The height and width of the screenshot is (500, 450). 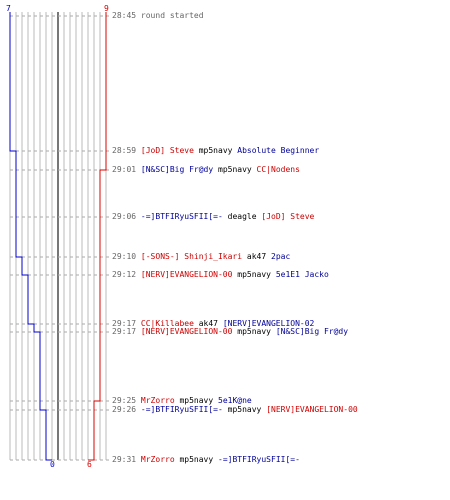 I want to click on event-victim: [NERV]EVANGELION-00, so click(x=312, y=409).